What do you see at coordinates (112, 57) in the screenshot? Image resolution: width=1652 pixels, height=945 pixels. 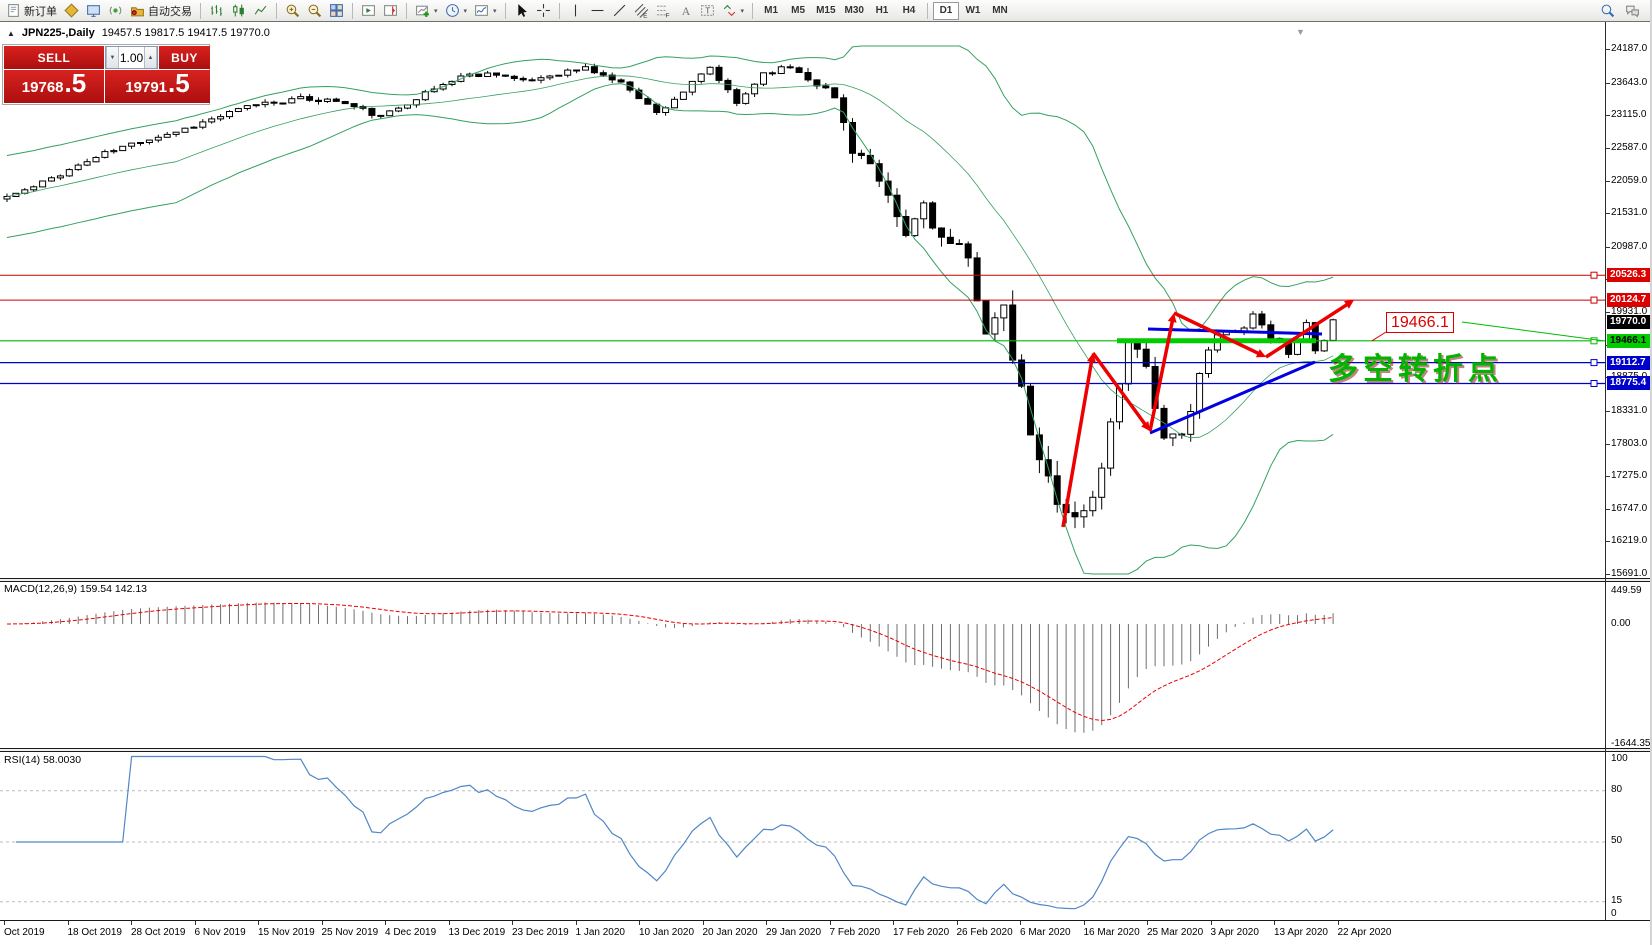 I see `volume-decrease-button: ▼` at bounding box center [112, 57].